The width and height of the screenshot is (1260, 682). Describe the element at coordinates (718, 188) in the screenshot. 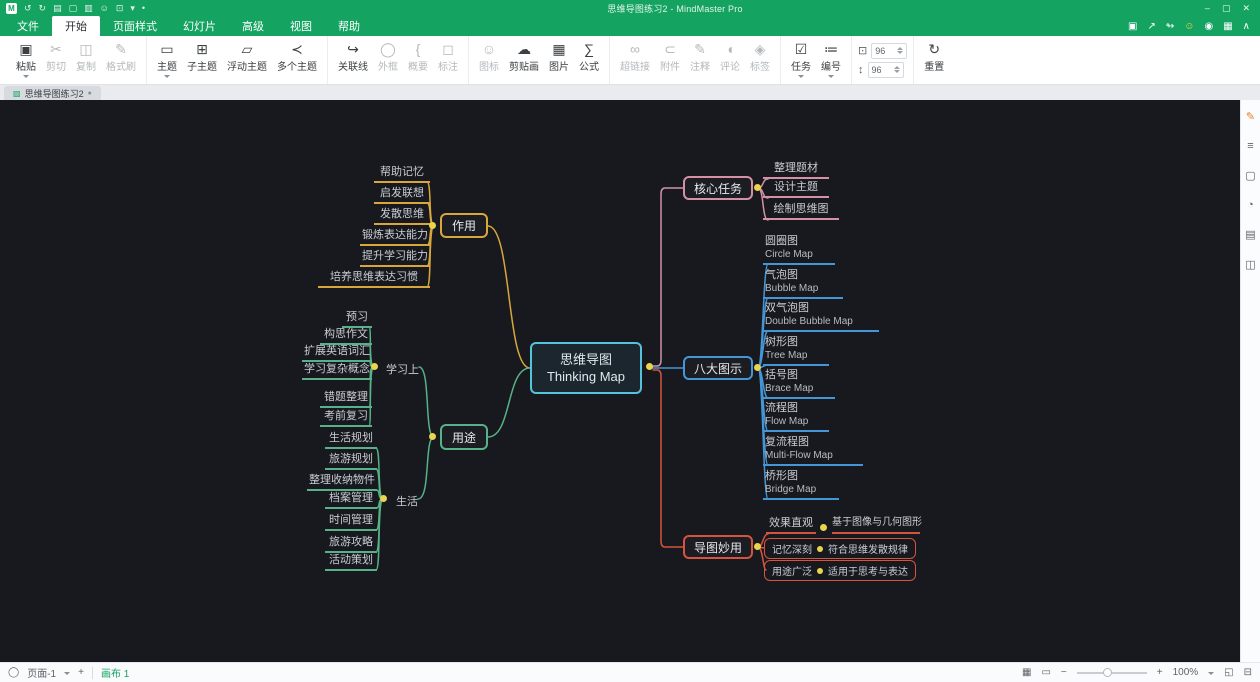

I see `branch-core-task: 核心任务` at that location.